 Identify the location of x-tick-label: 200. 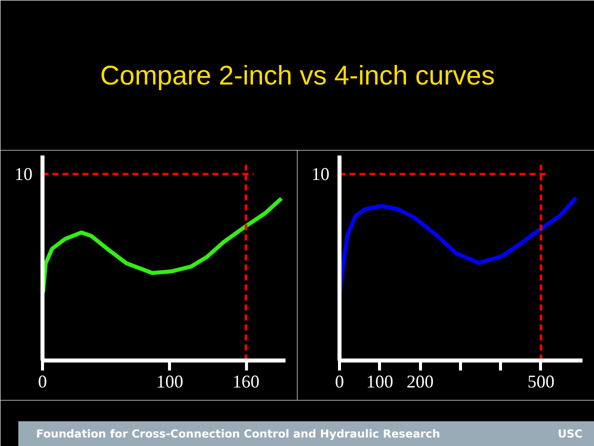
(420, 382).